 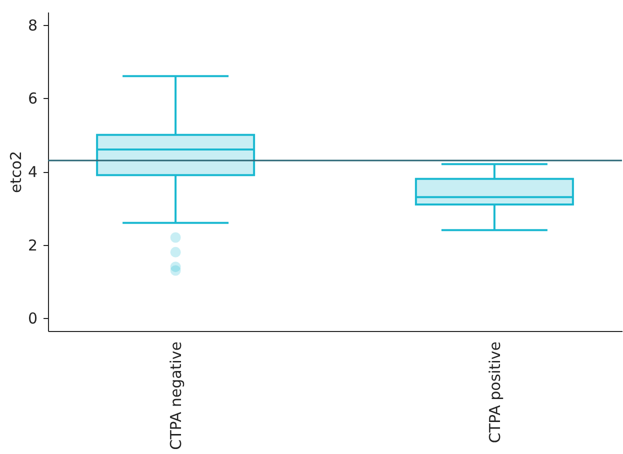 I want to click on y-tick-label: 8, so click(x=33, y=25).